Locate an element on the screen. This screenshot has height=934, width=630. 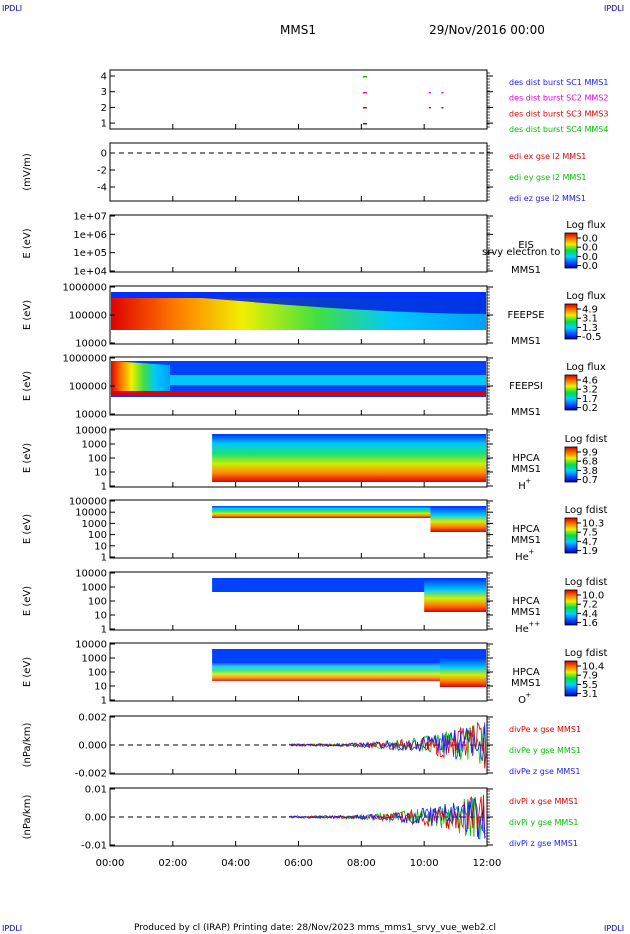
y-axis-label: (mV/m) is located at coordinates (27, 172).